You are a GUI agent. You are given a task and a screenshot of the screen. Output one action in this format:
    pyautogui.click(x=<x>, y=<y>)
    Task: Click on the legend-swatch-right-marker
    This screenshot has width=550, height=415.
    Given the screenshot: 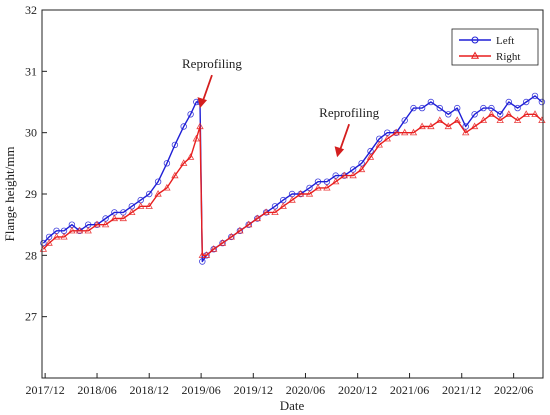 What is the action you would take?
    pyautogui.click(x=475, y=55)
    